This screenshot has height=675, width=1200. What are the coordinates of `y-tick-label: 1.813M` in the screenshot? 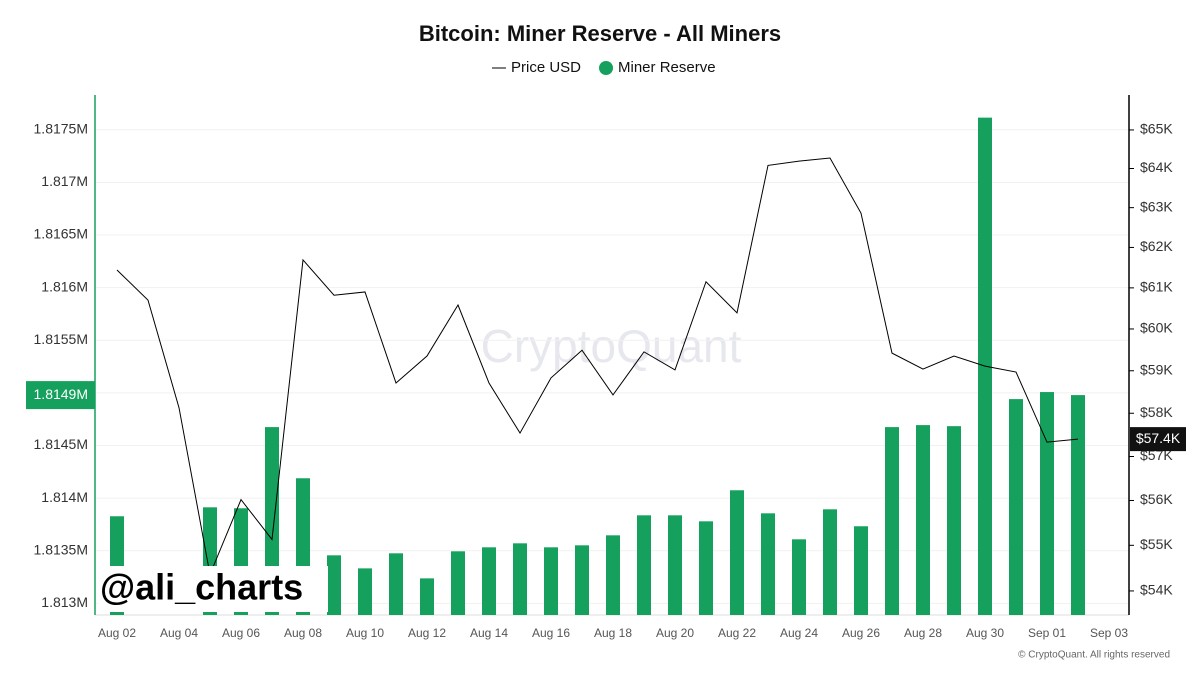 It's located at (64, 602).